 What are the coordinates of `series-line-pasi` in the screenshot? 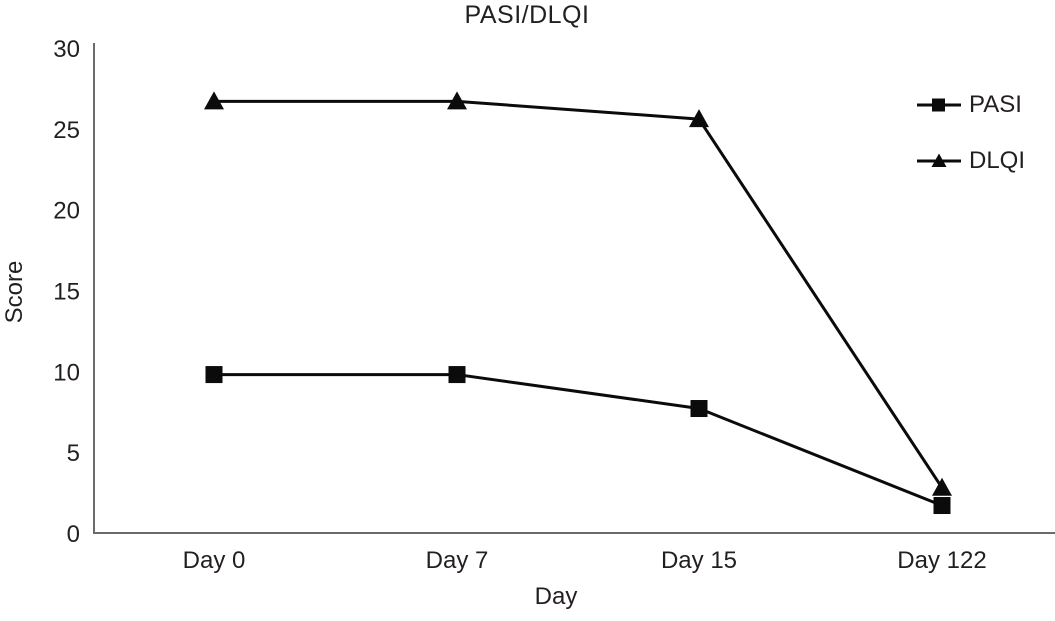 It's located at (578, 440).